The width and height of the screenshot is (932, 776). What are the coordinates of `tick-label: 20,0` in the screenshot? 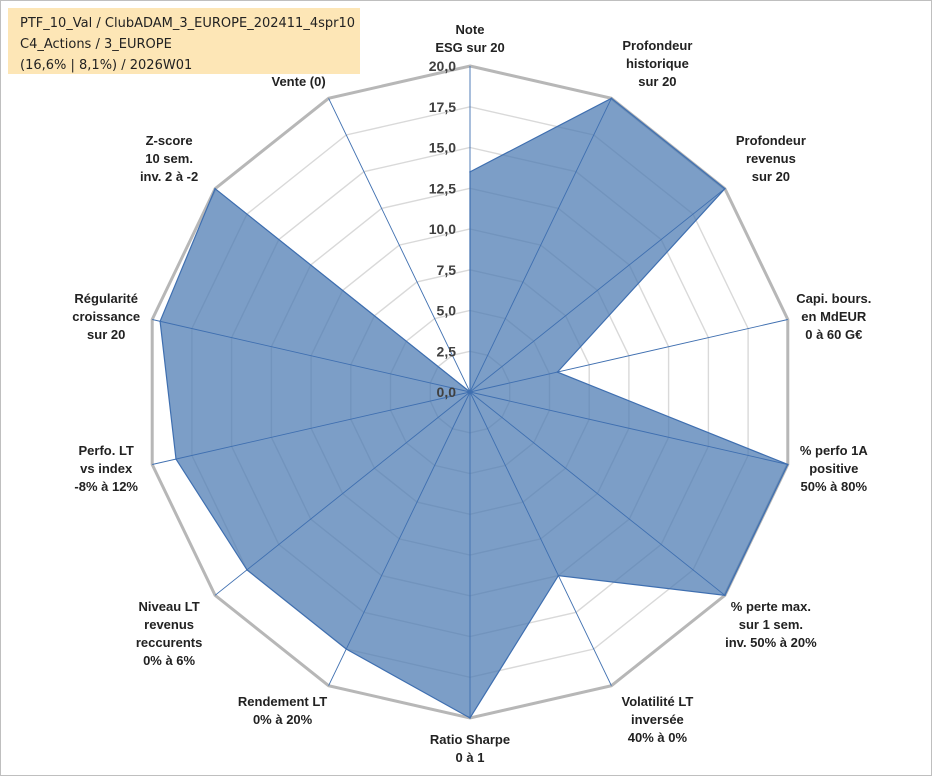 It's located at (442, 66).